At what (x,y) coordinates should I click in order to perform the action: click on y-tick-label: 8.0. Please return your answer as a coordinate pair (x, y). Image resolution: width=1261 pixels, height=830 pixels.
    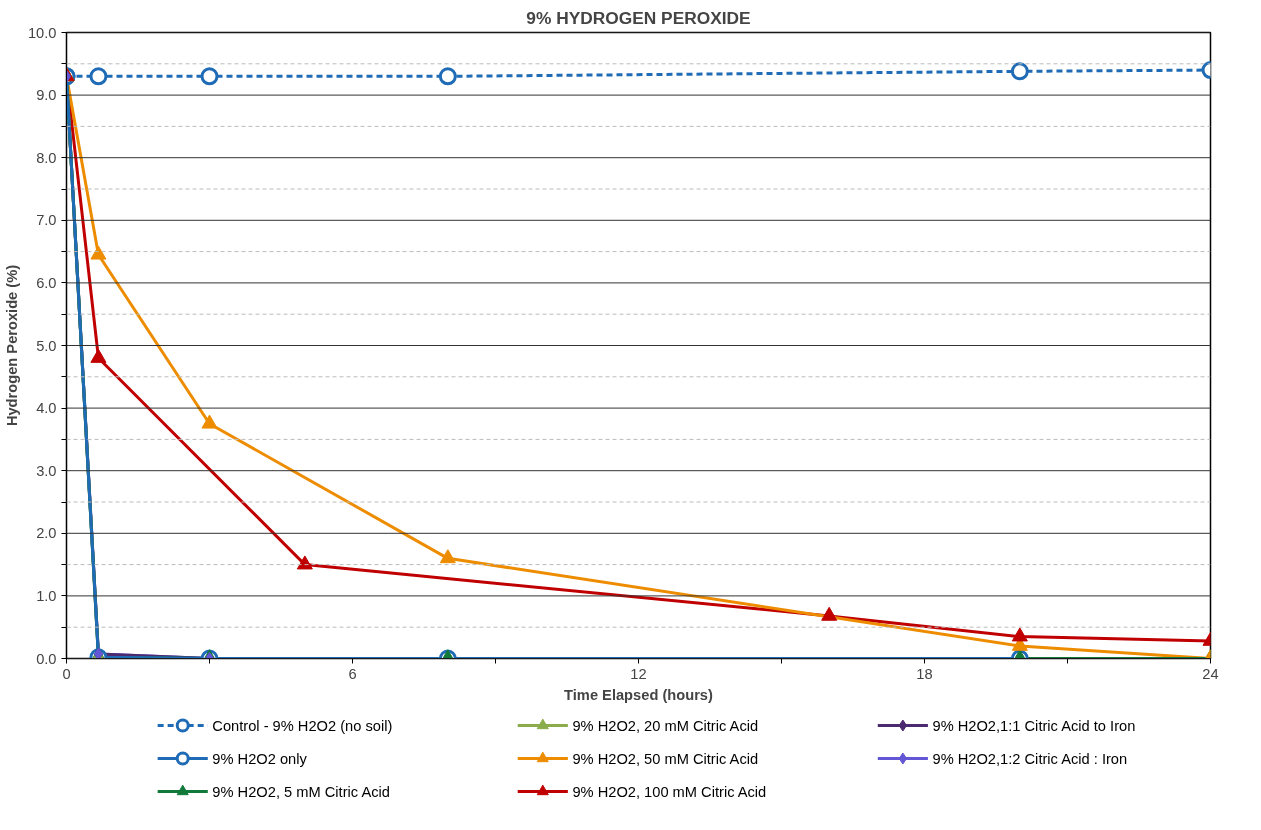
    Looking at the image, I should click on (46, 157).